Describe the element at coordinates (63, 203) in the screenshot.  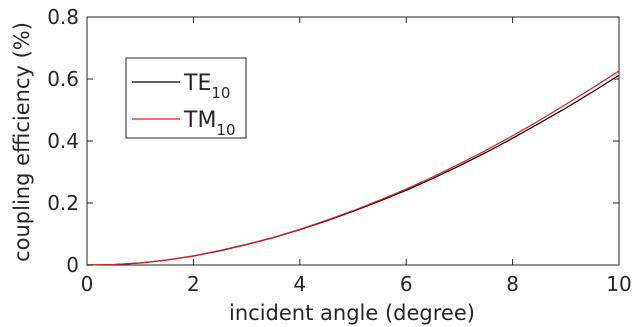
I see `y-tick-label: 0.2` at that location.